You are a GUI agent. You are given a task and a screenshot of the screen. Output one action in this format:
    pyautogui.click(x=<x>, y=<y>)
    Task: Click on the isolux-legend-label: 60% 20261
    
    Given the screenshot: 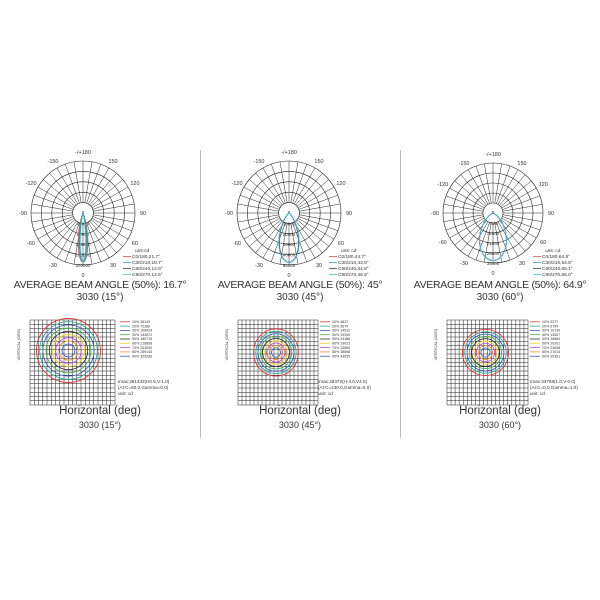 What is the action you would take?
    pyautogui.click(x=551, y=344)
    